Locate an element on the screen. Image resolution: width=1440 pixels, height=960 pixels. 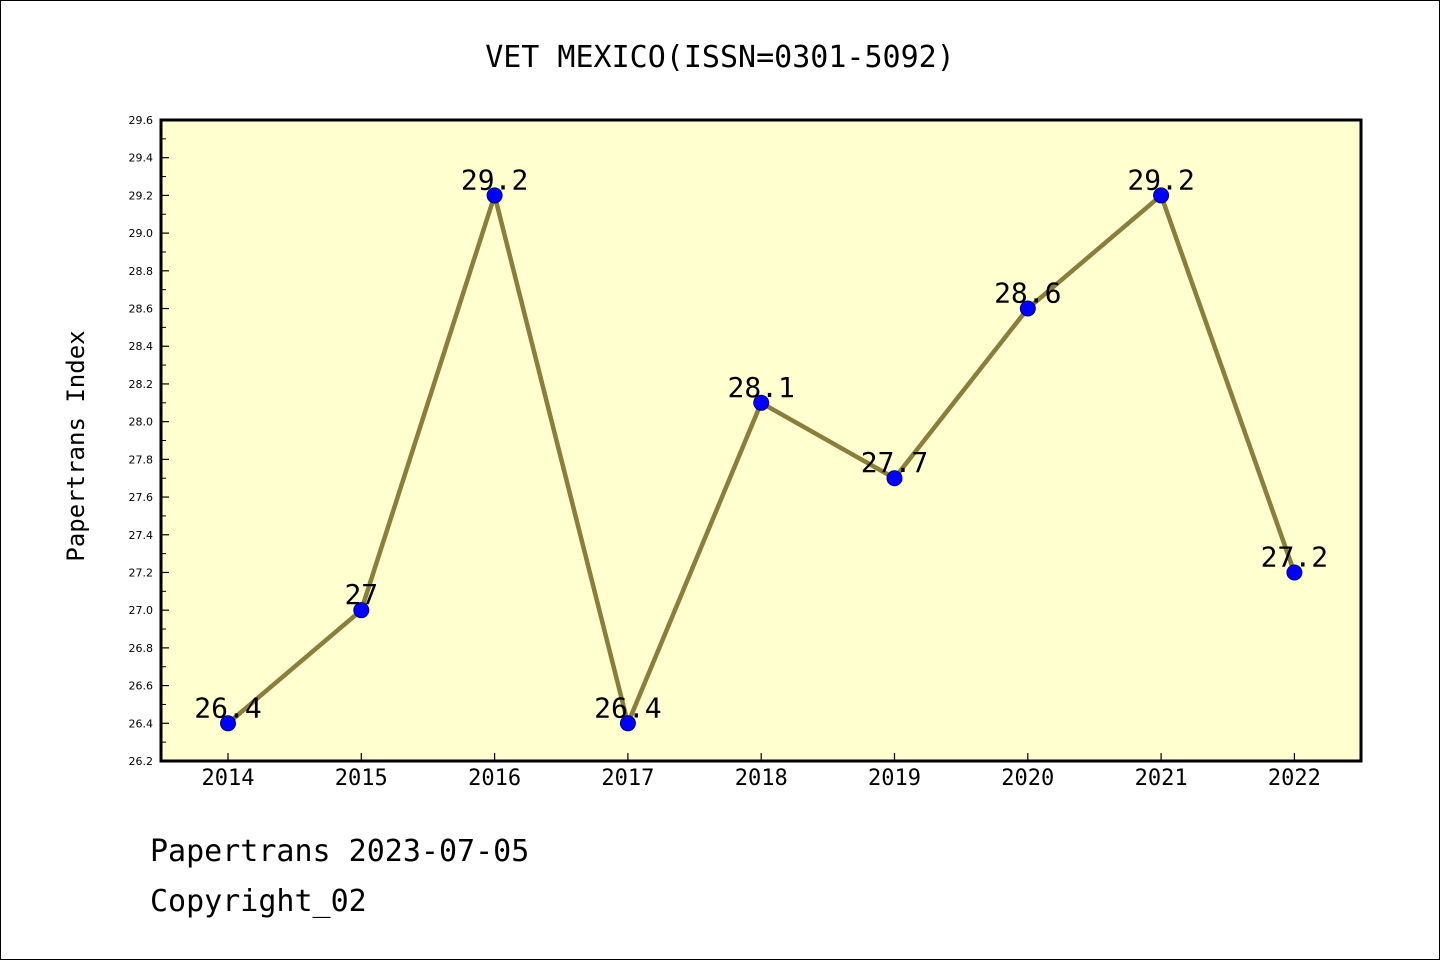
x-tick-label: 2014 is located at coordinates (228, 778).